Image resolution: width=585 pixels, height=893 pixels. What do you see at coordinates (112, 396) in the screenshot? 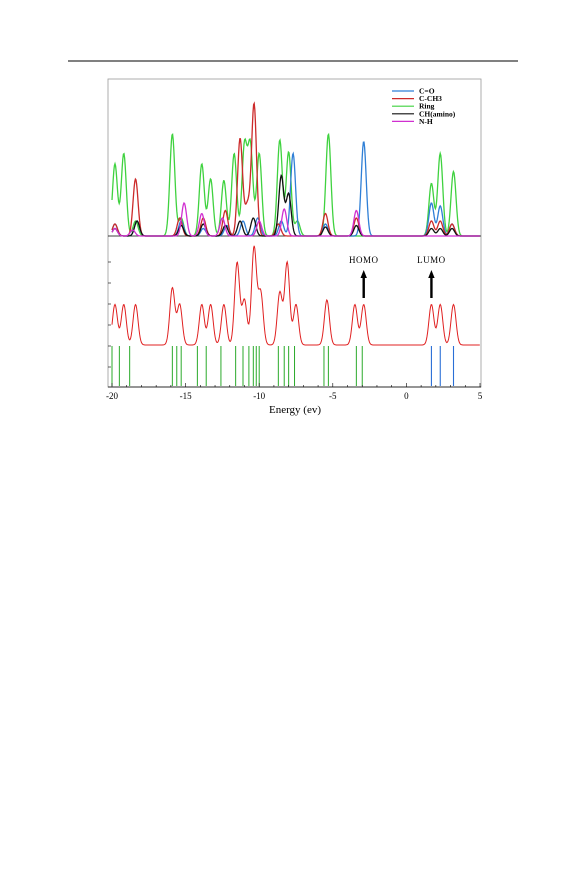
I see `x-tick-label: -20` at bounding box center [112, 396].